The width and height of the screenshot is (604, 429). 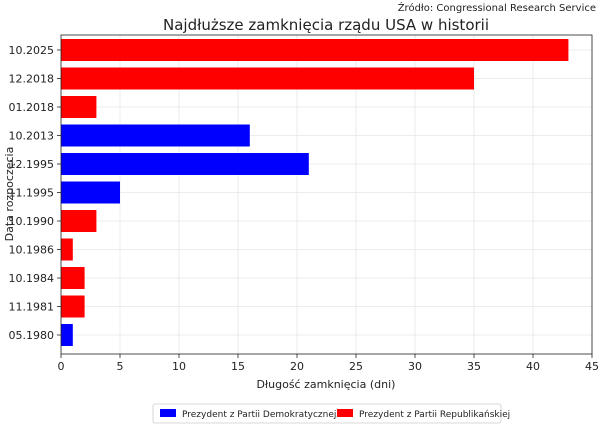 What do you see at coordinates (32, 107) in the screenshot?
I see `y-tick-label: 01.2018` at bounding box center [32, 107].